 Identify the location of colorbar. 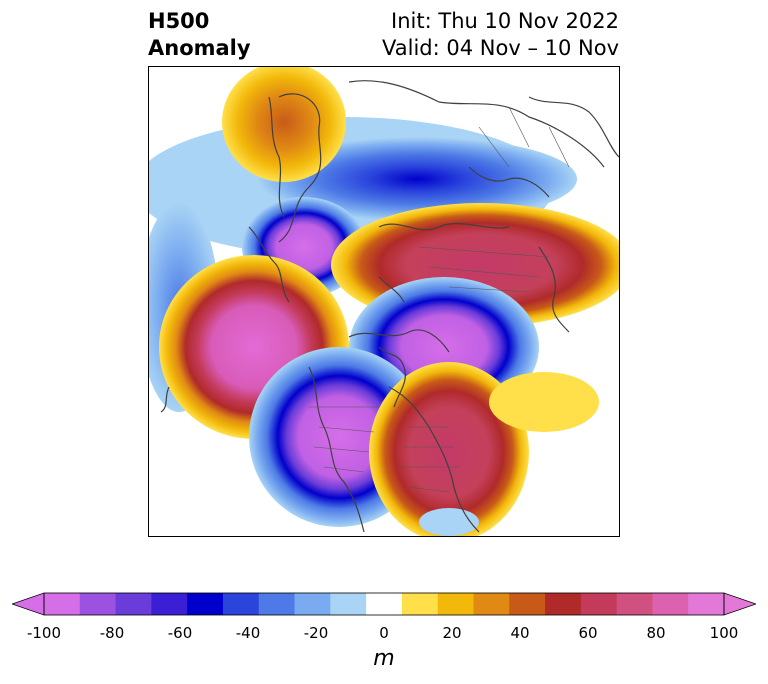
(384, 604).